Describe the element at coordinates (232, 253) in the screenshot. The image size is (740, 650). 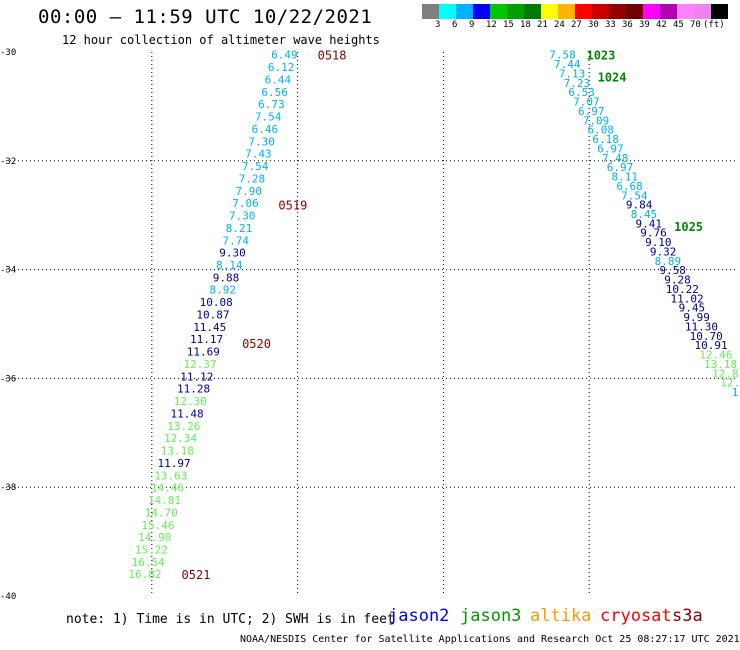
I see `swh-value: 9.30` at that location.